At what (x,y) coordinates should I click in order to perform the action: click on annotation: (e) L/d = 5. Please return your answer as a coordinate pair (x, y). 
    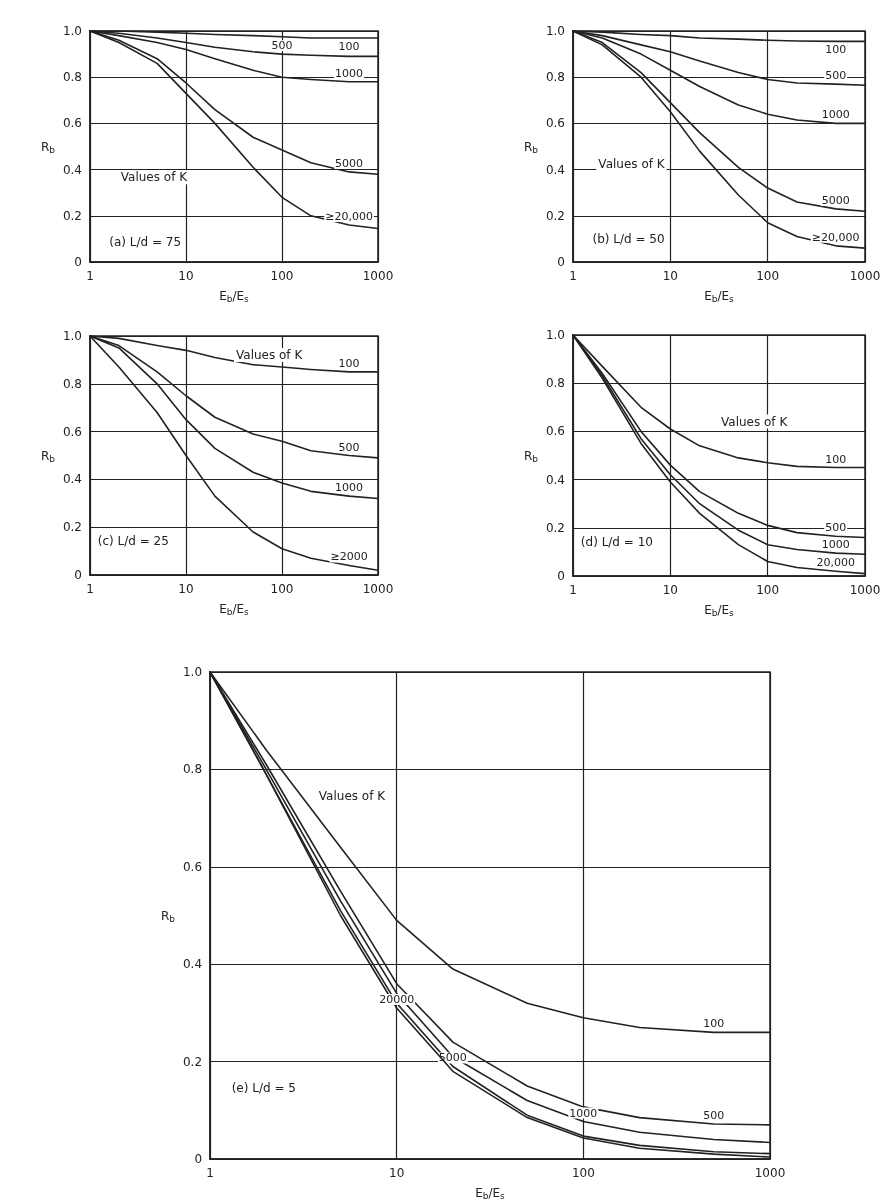
    Looking at the image, I should click on (263, 1088).